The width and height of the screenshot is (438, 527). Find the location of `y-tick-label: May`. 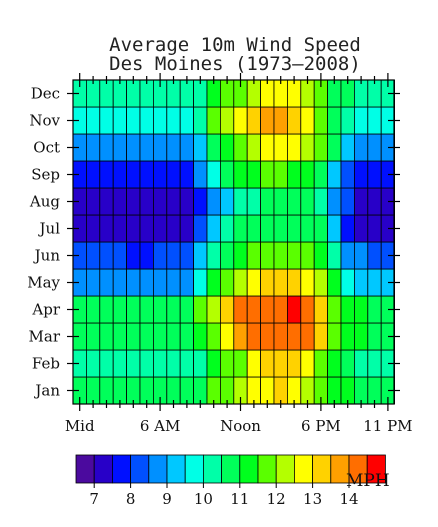

y-tick-label: May is located at coordinates (43, 283).